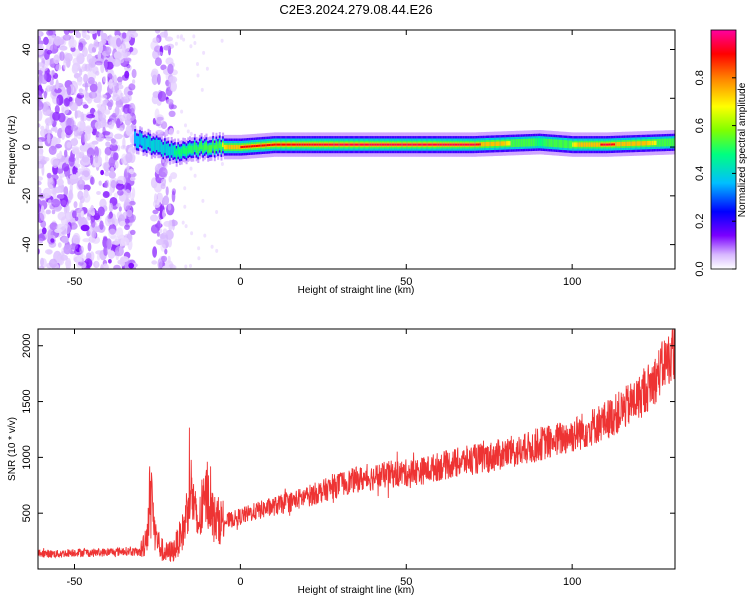 The height and width of the screenshot is (600, 750). What do you see at coordinates (27, 98) in the screenshot?
I see `y-tick-label: 20` at bounding box center [27, 98].